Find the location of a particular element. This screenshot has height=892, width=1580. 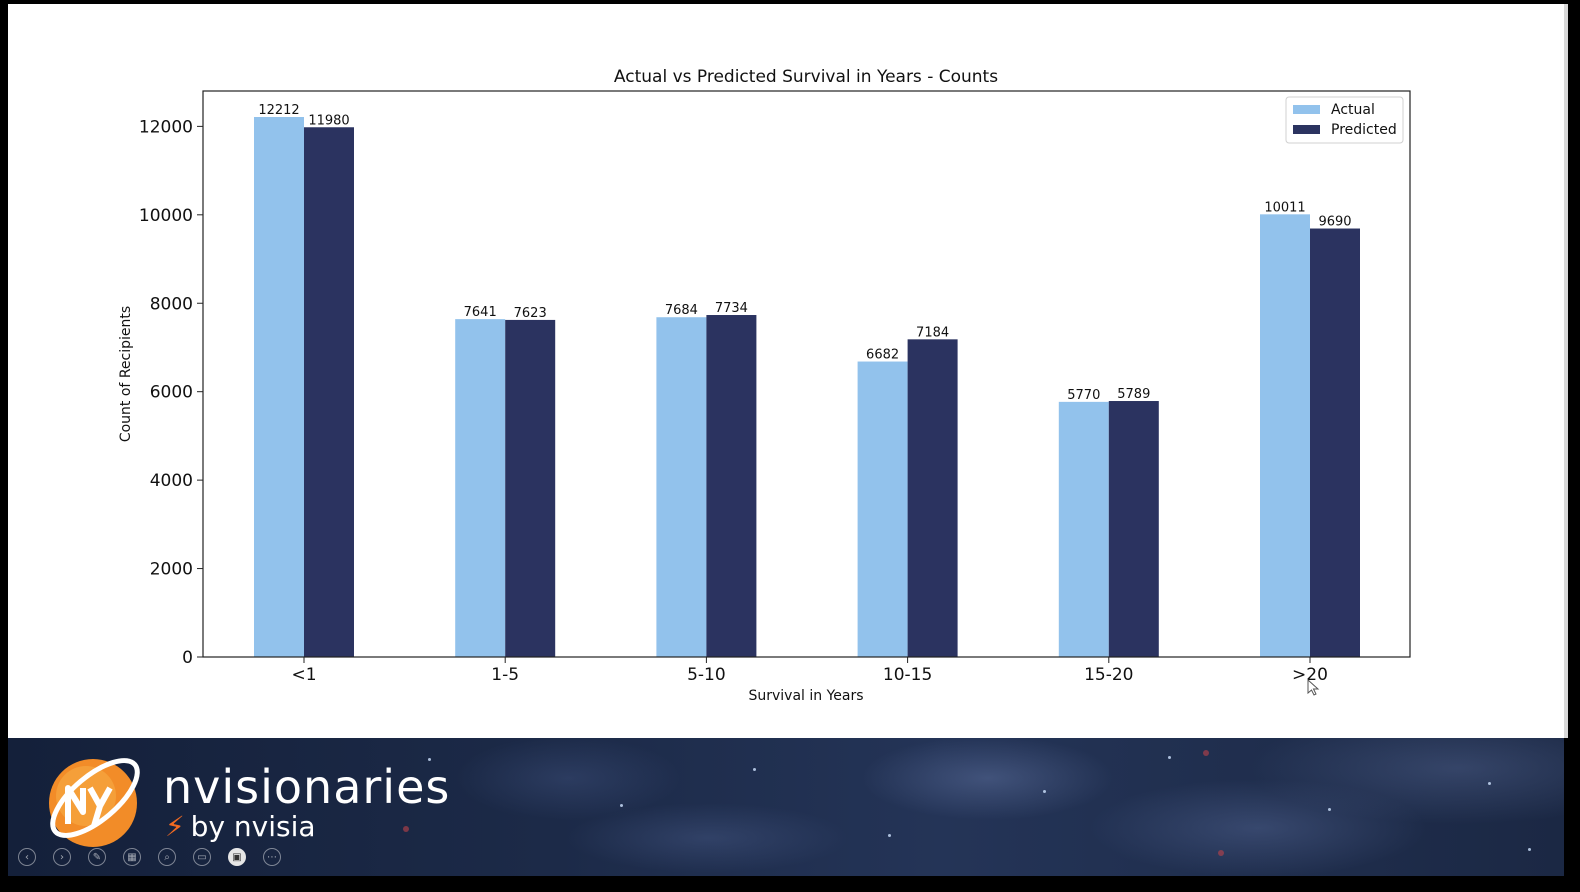

lightning-bolt-icon: ⚡ is located at coordinates (175, 826).